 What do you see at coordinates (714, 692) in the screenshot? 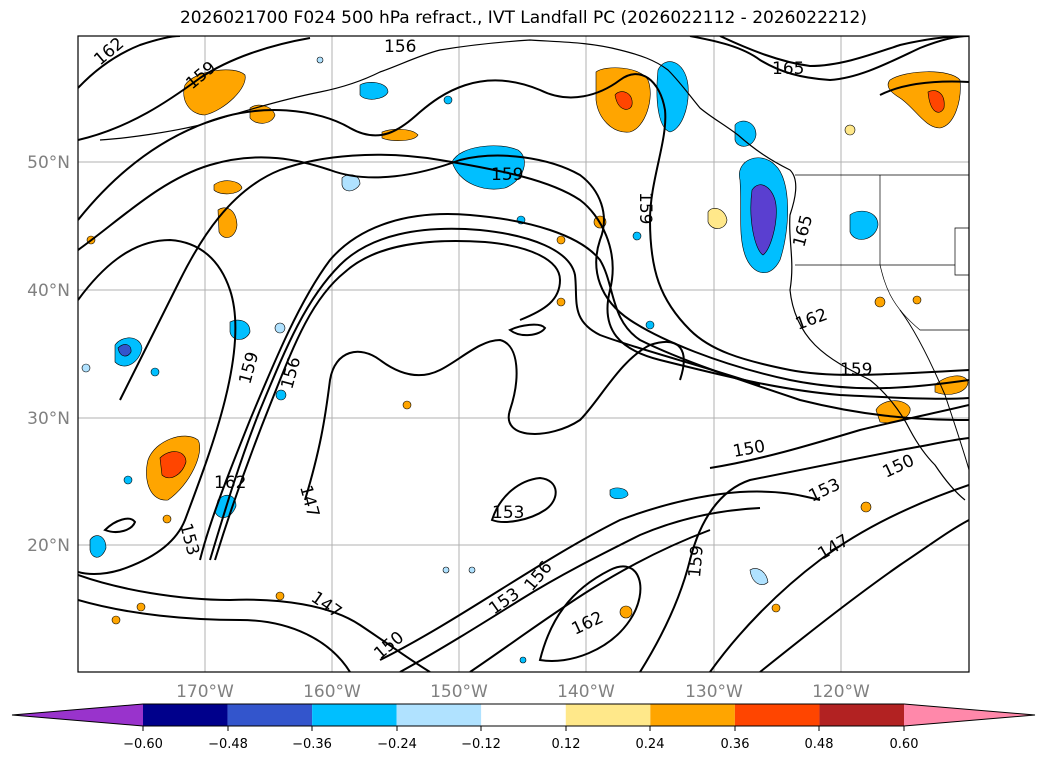
I see `lon-label: 130°W` at bounding box center [714, 692].